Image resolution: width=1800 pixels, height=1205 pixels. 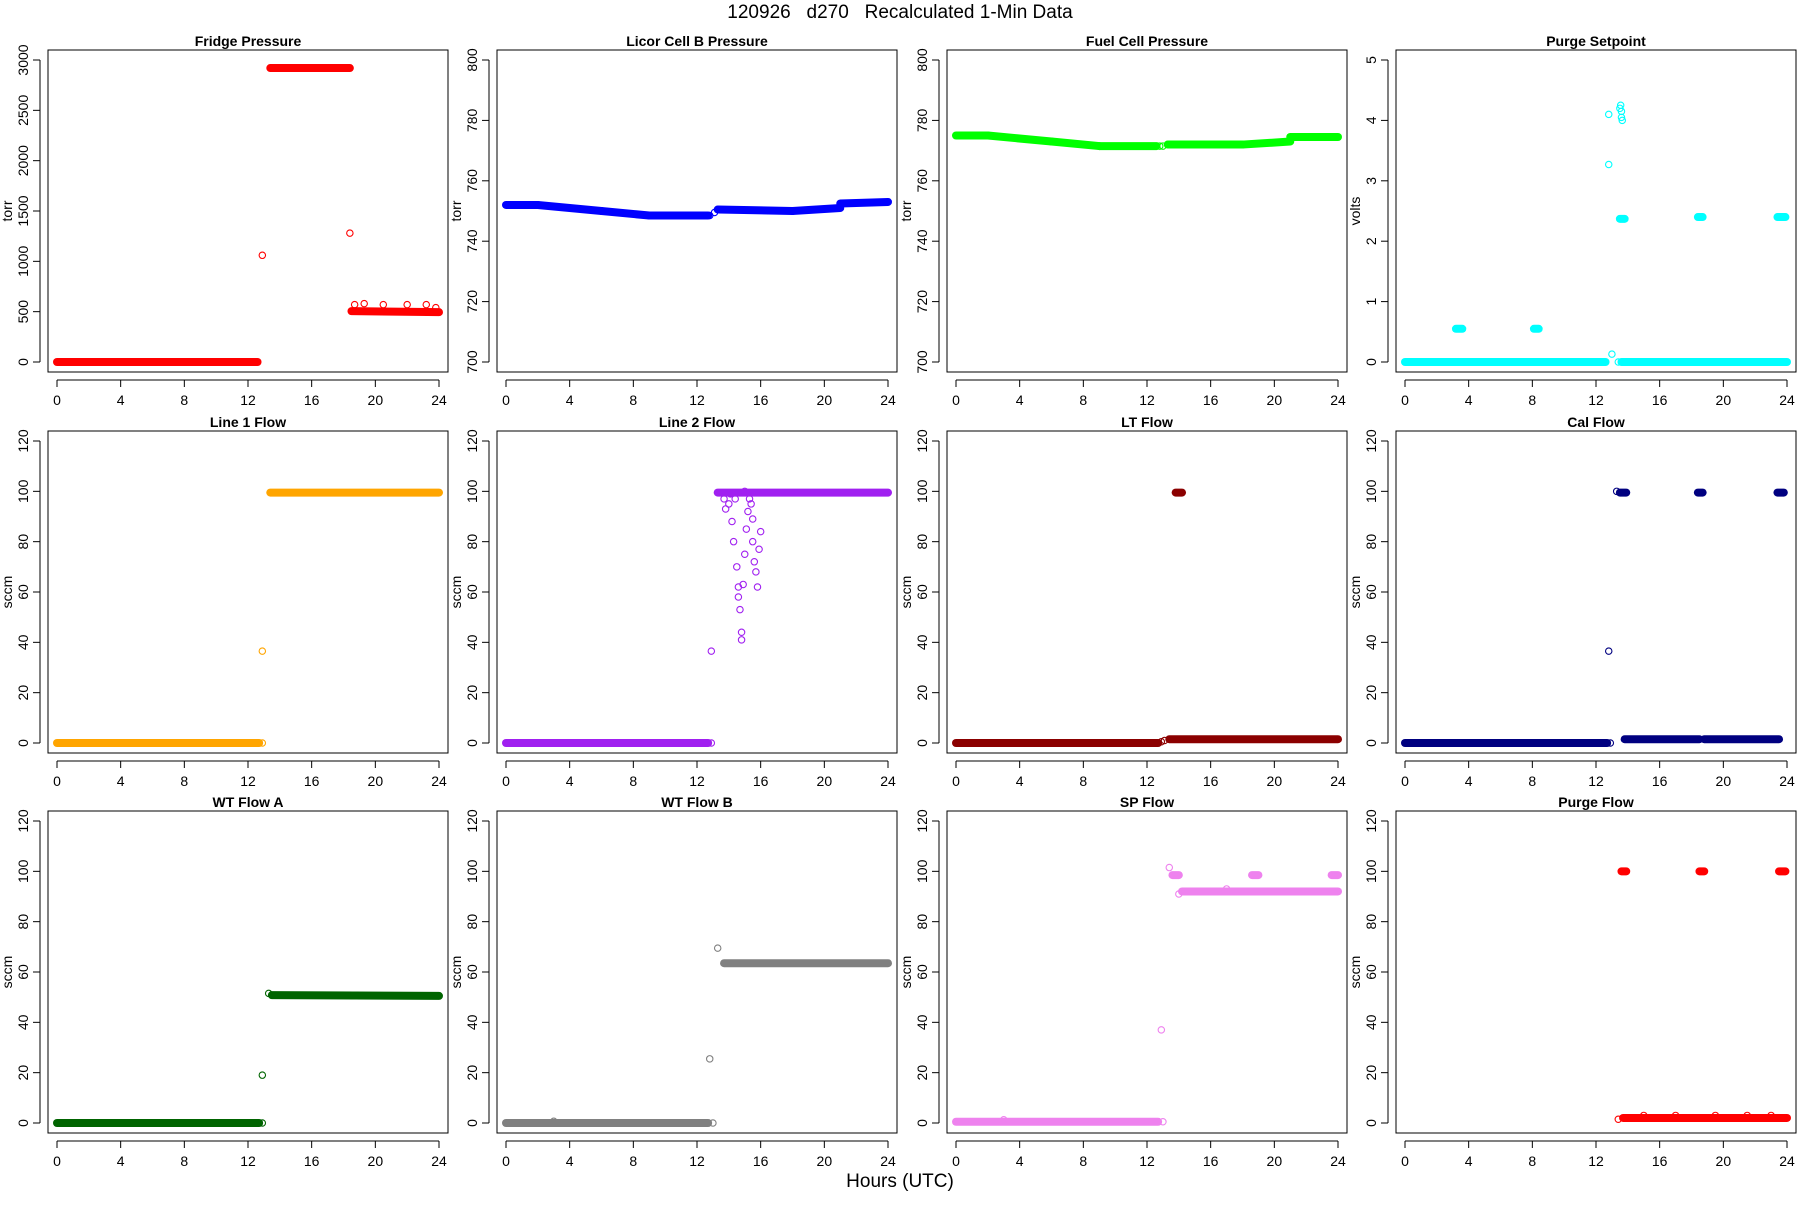 I want to click on y-tick-label: 5, so click(x=1371, y=60).